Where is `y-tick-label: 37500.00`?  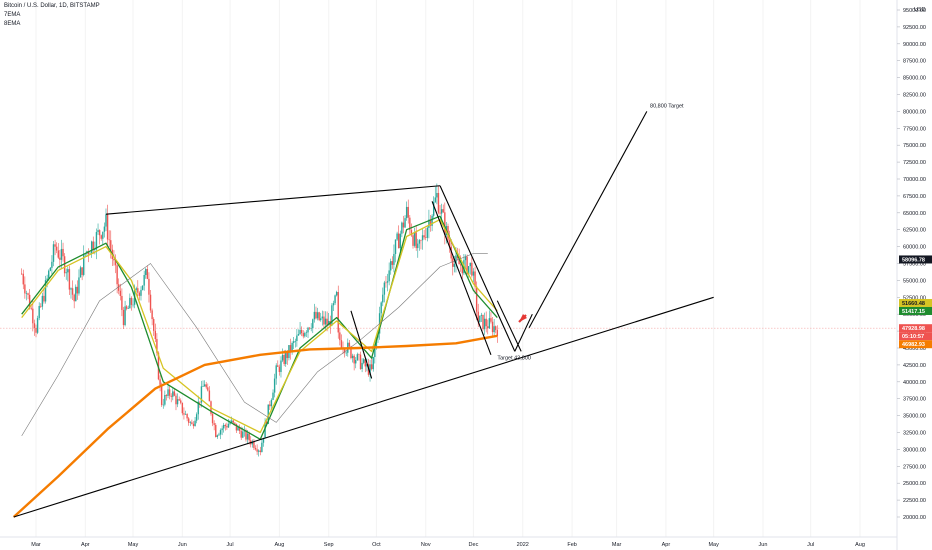
y-tick-label: 37500.00 is located at coordinates (914, 400).